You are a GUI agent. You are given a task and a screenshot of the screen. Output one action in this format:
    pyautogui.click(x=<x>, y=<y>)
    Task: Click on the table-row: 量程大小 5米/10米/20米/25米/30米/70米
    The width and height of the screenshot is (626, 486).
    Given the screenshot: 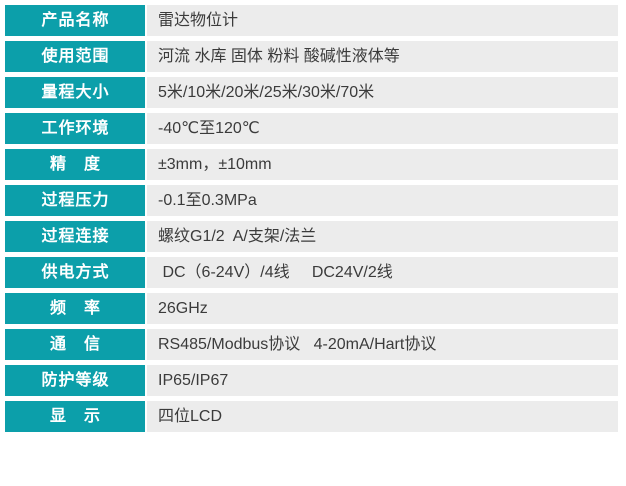 What is the action you would take?
    pyautogui.click(x=311, y=92)
    